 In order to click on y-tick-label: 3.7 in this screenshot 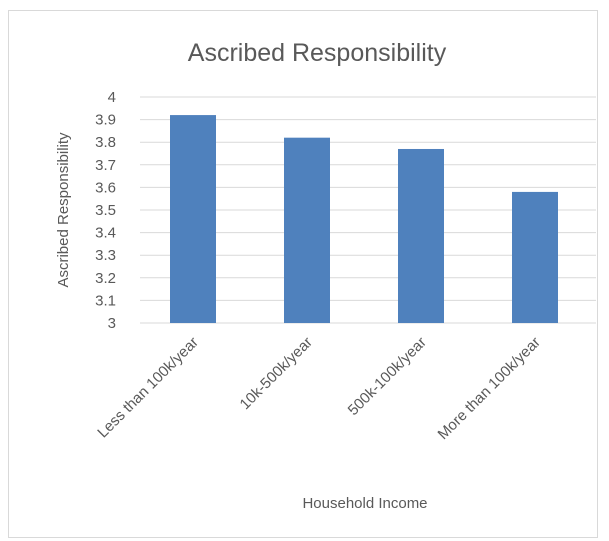, I will do `click(105, 165)`.